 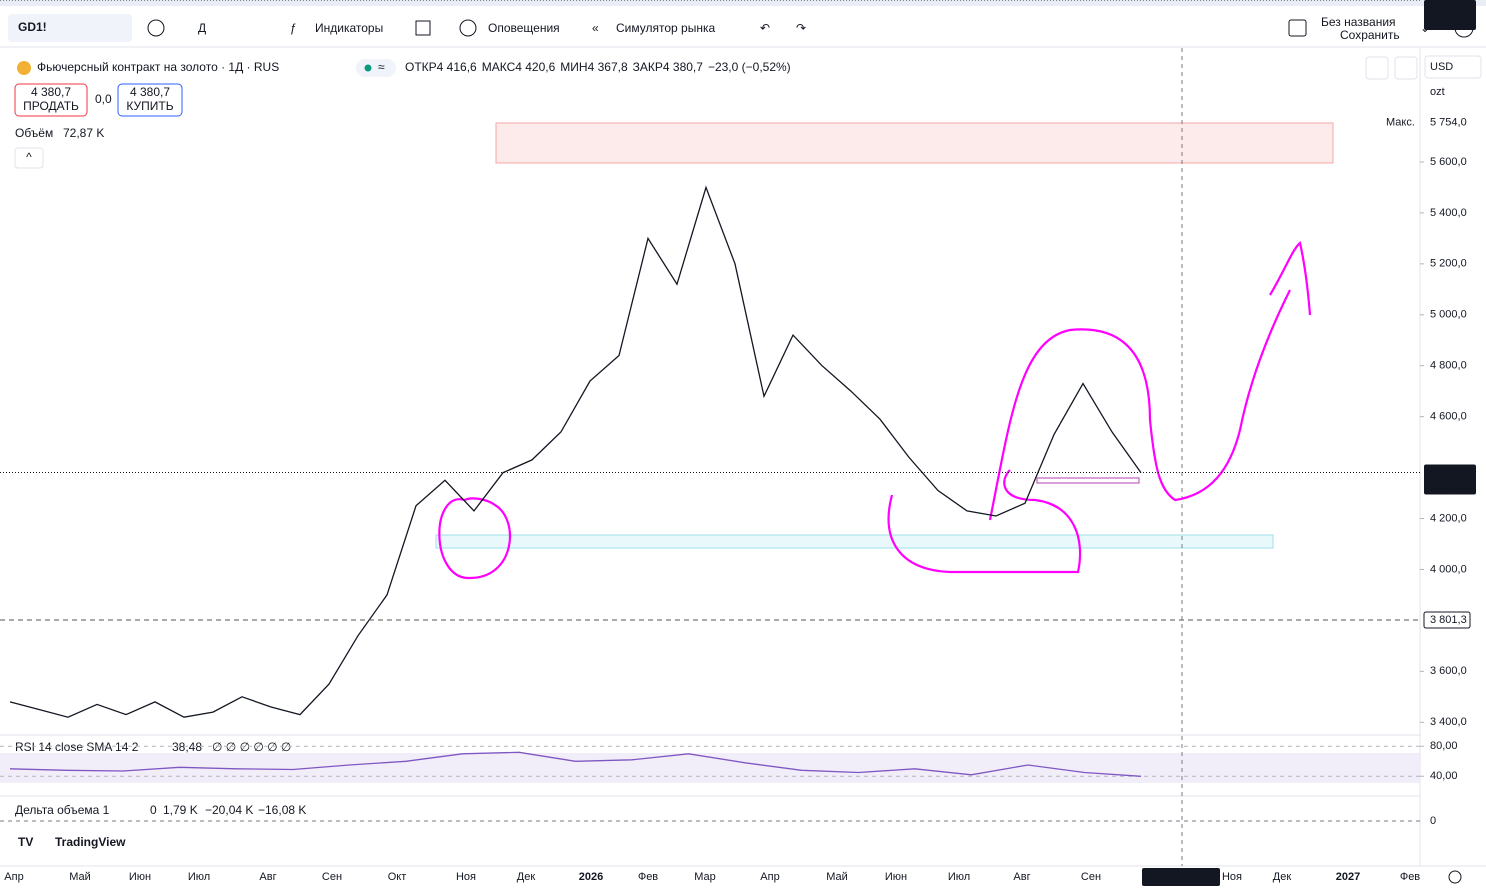 I want to click on delta-value: −16,08 K, so click(x=282, y=810).